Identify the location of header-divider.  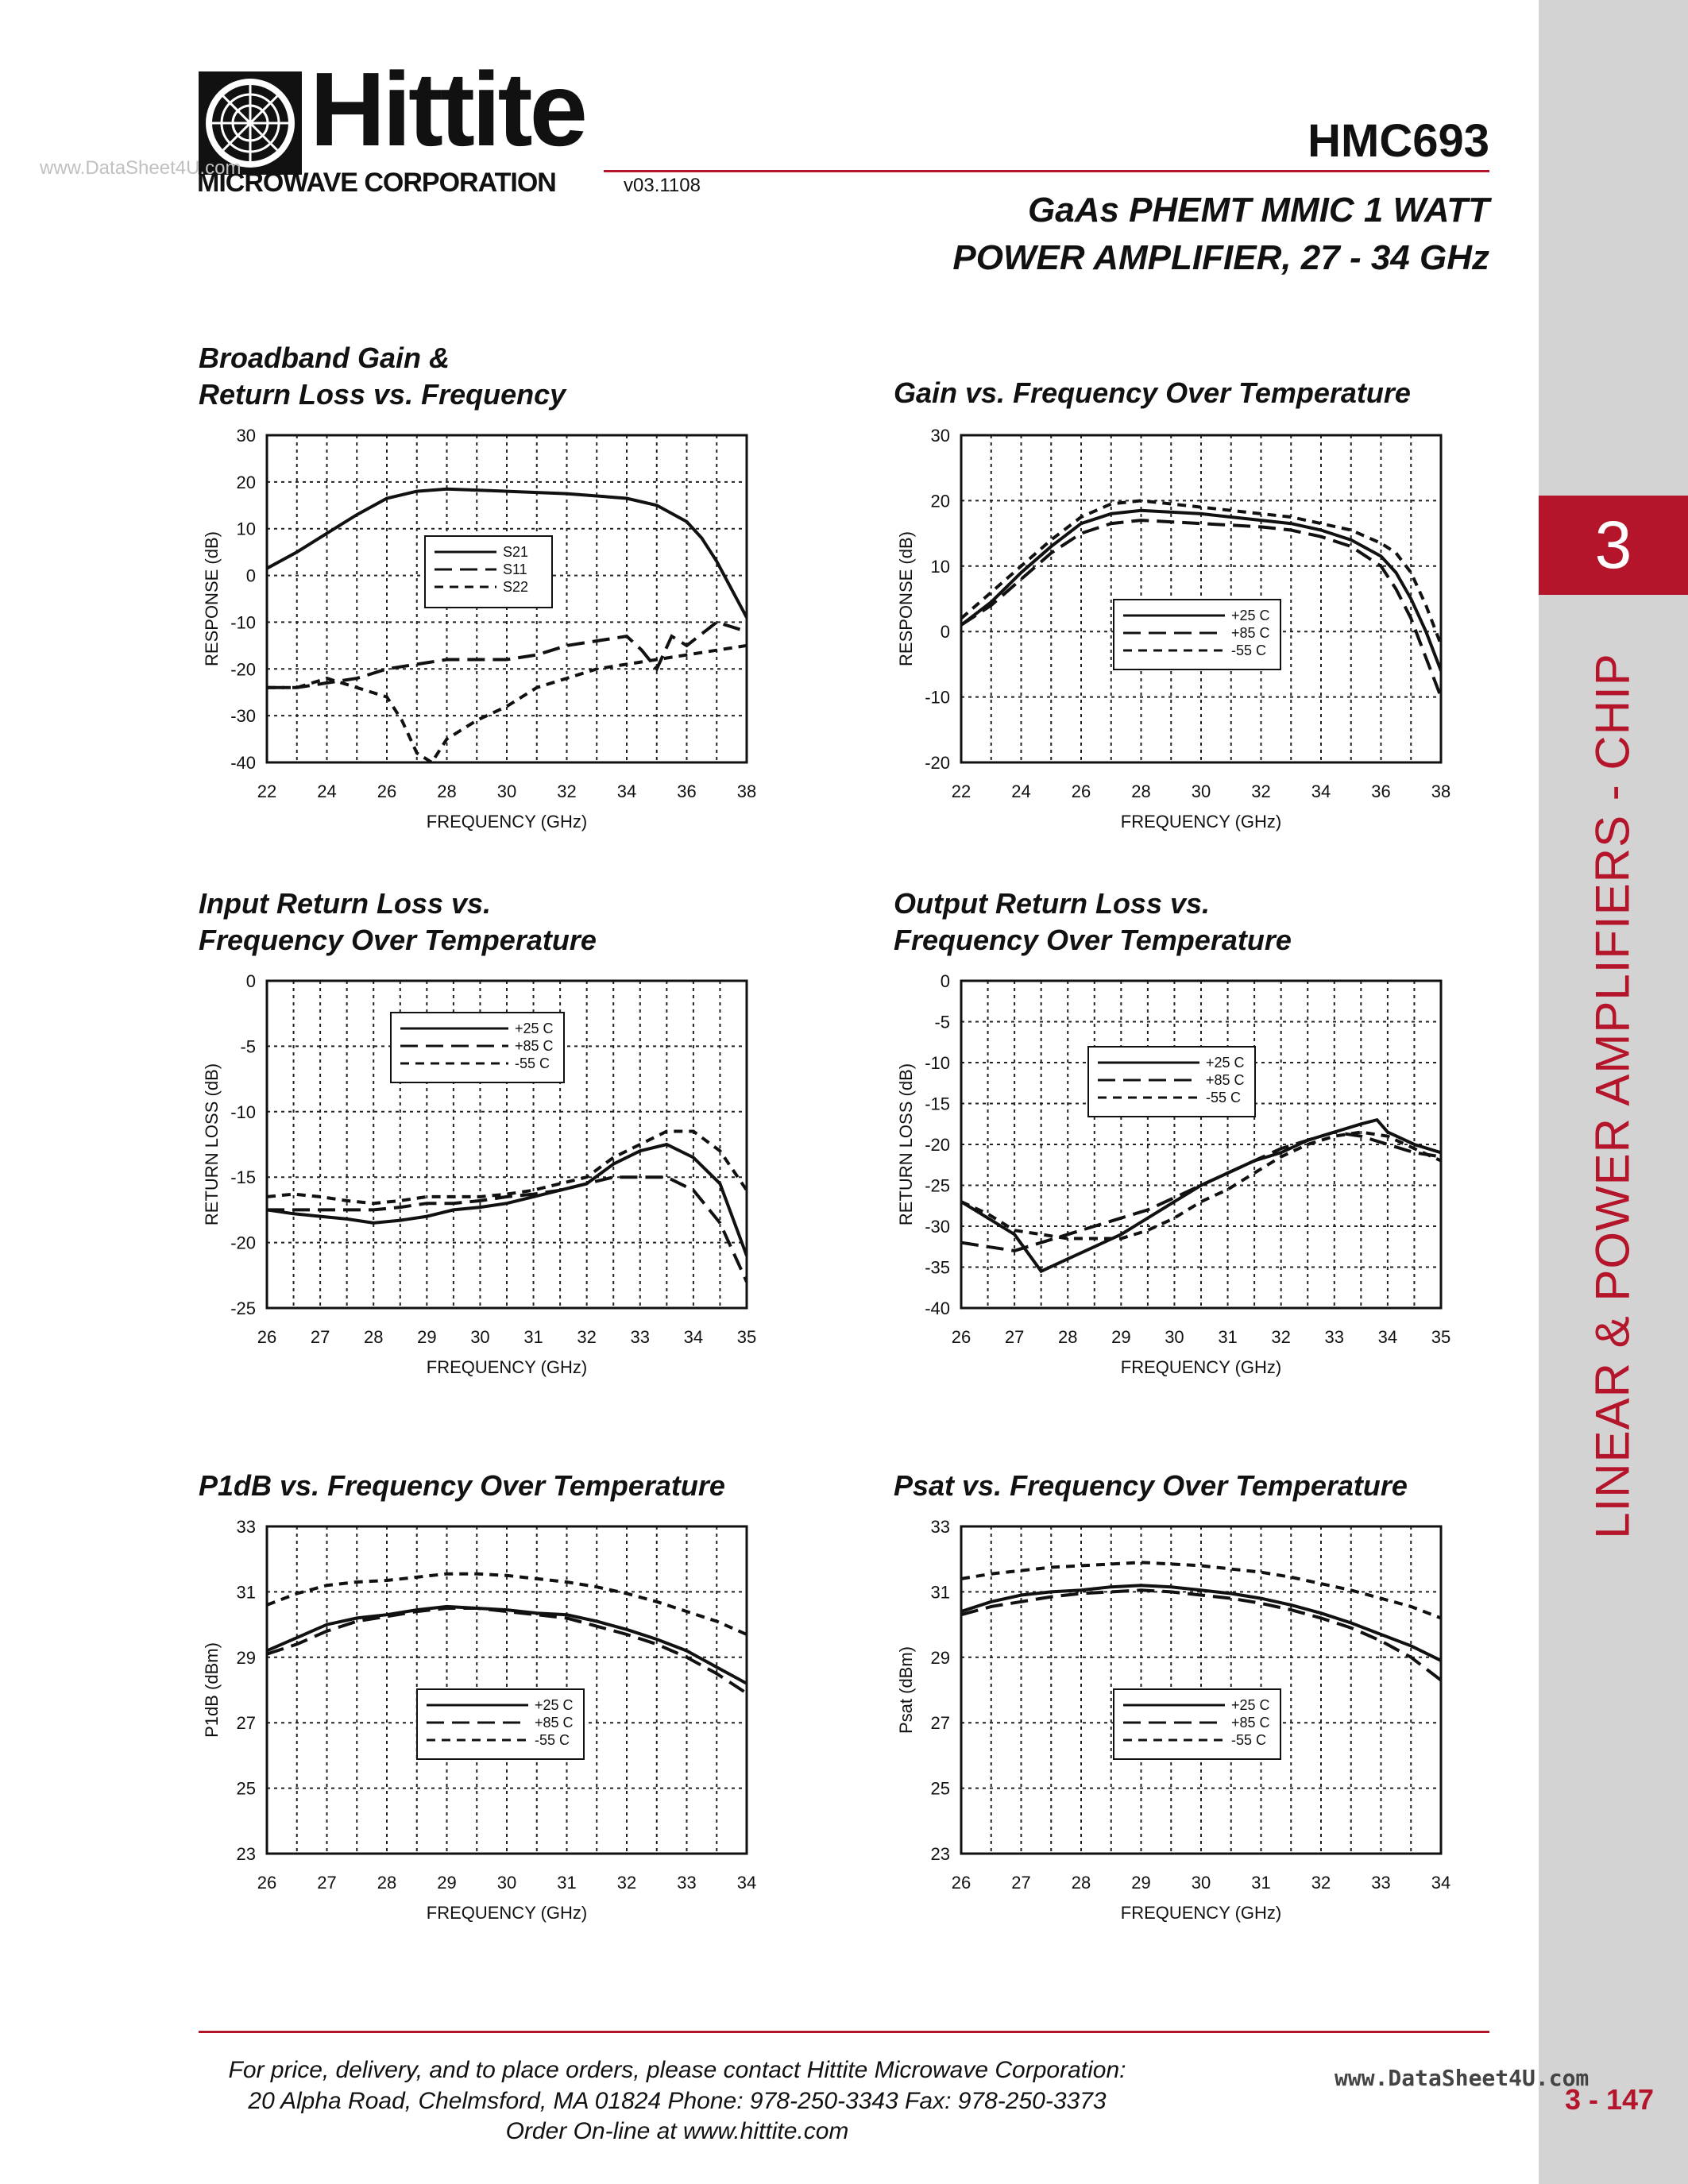
(1047, 171).